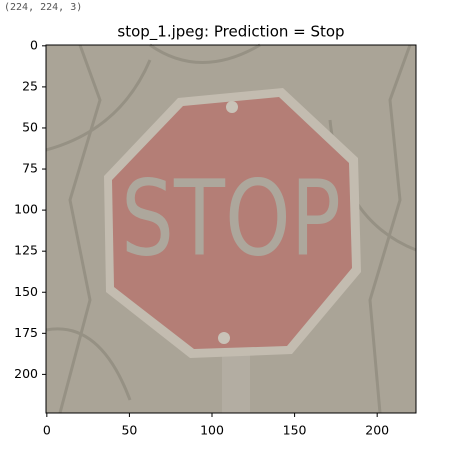 Image resolution: width=457 pixels, height=453 pixels. I want to click on x-tick-label: 0, so click(47, 430).